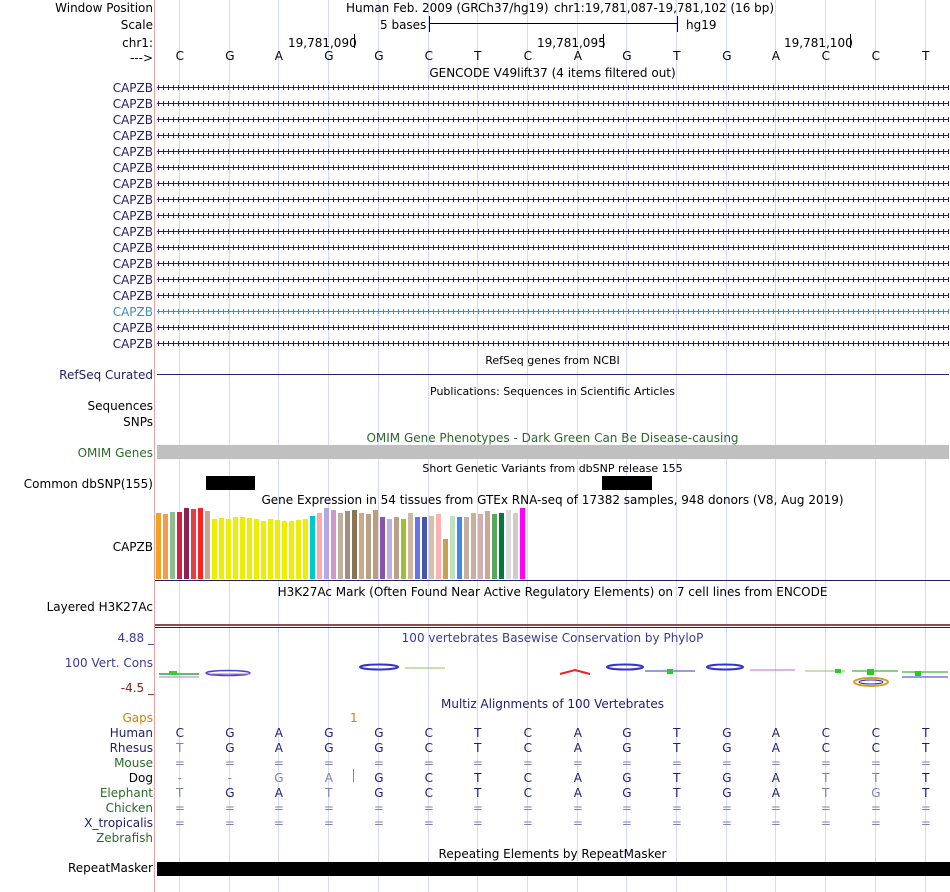  I want to click on publications-snps-label: SNPs, so click(138, 422).